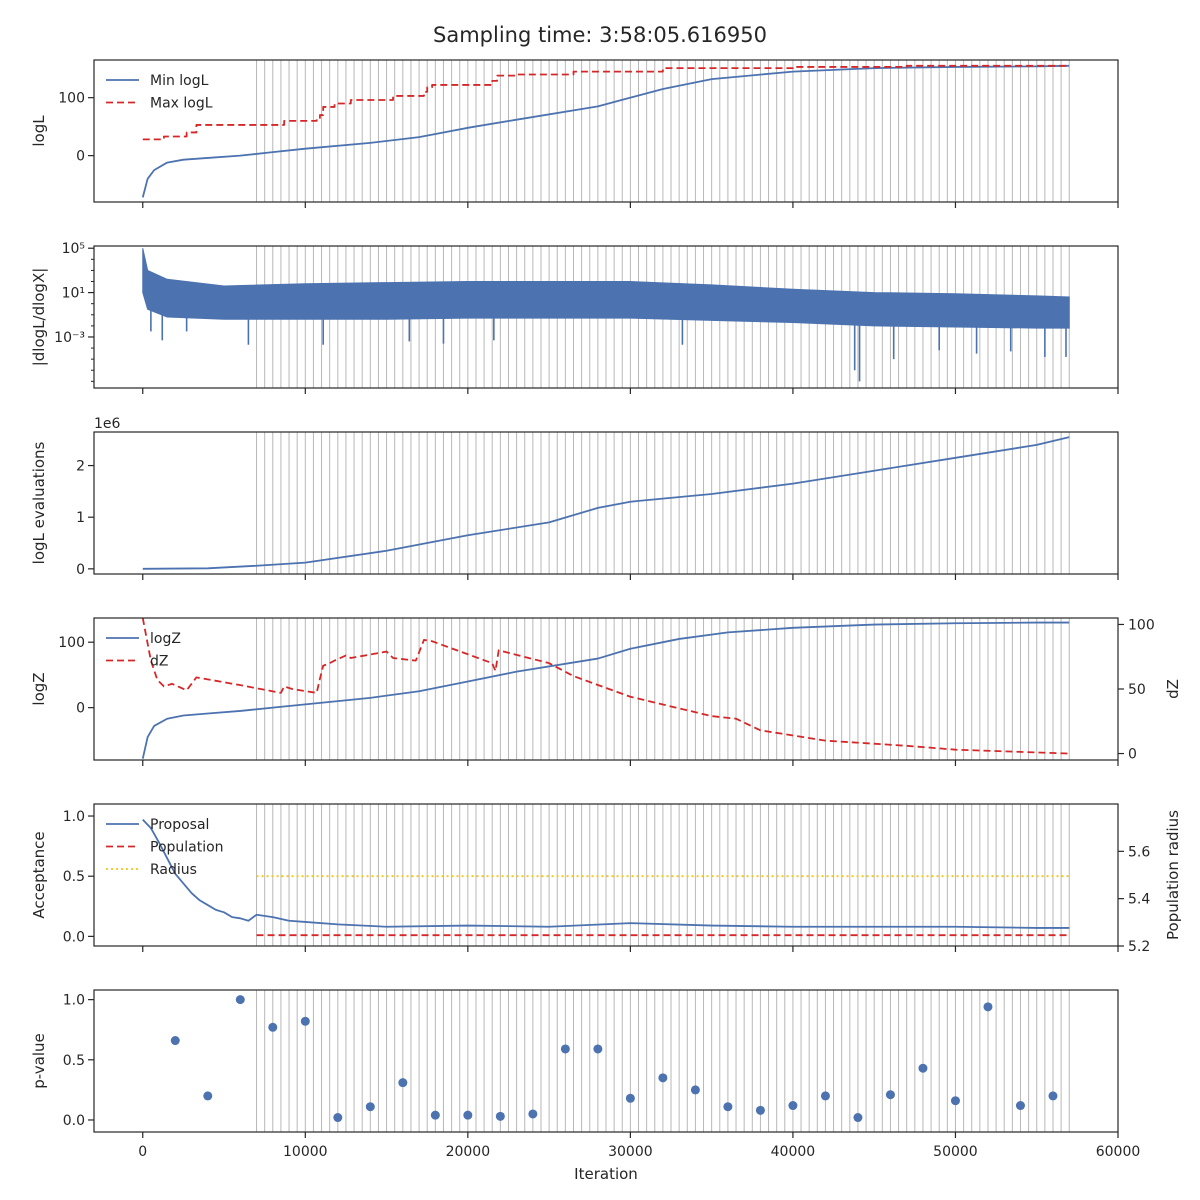 The height and width of the screenshot is (1200, 1200). Describe the element at coordinates (1132, 755) in the screenshot. I see `y-right-tick-label: 0` at that location.